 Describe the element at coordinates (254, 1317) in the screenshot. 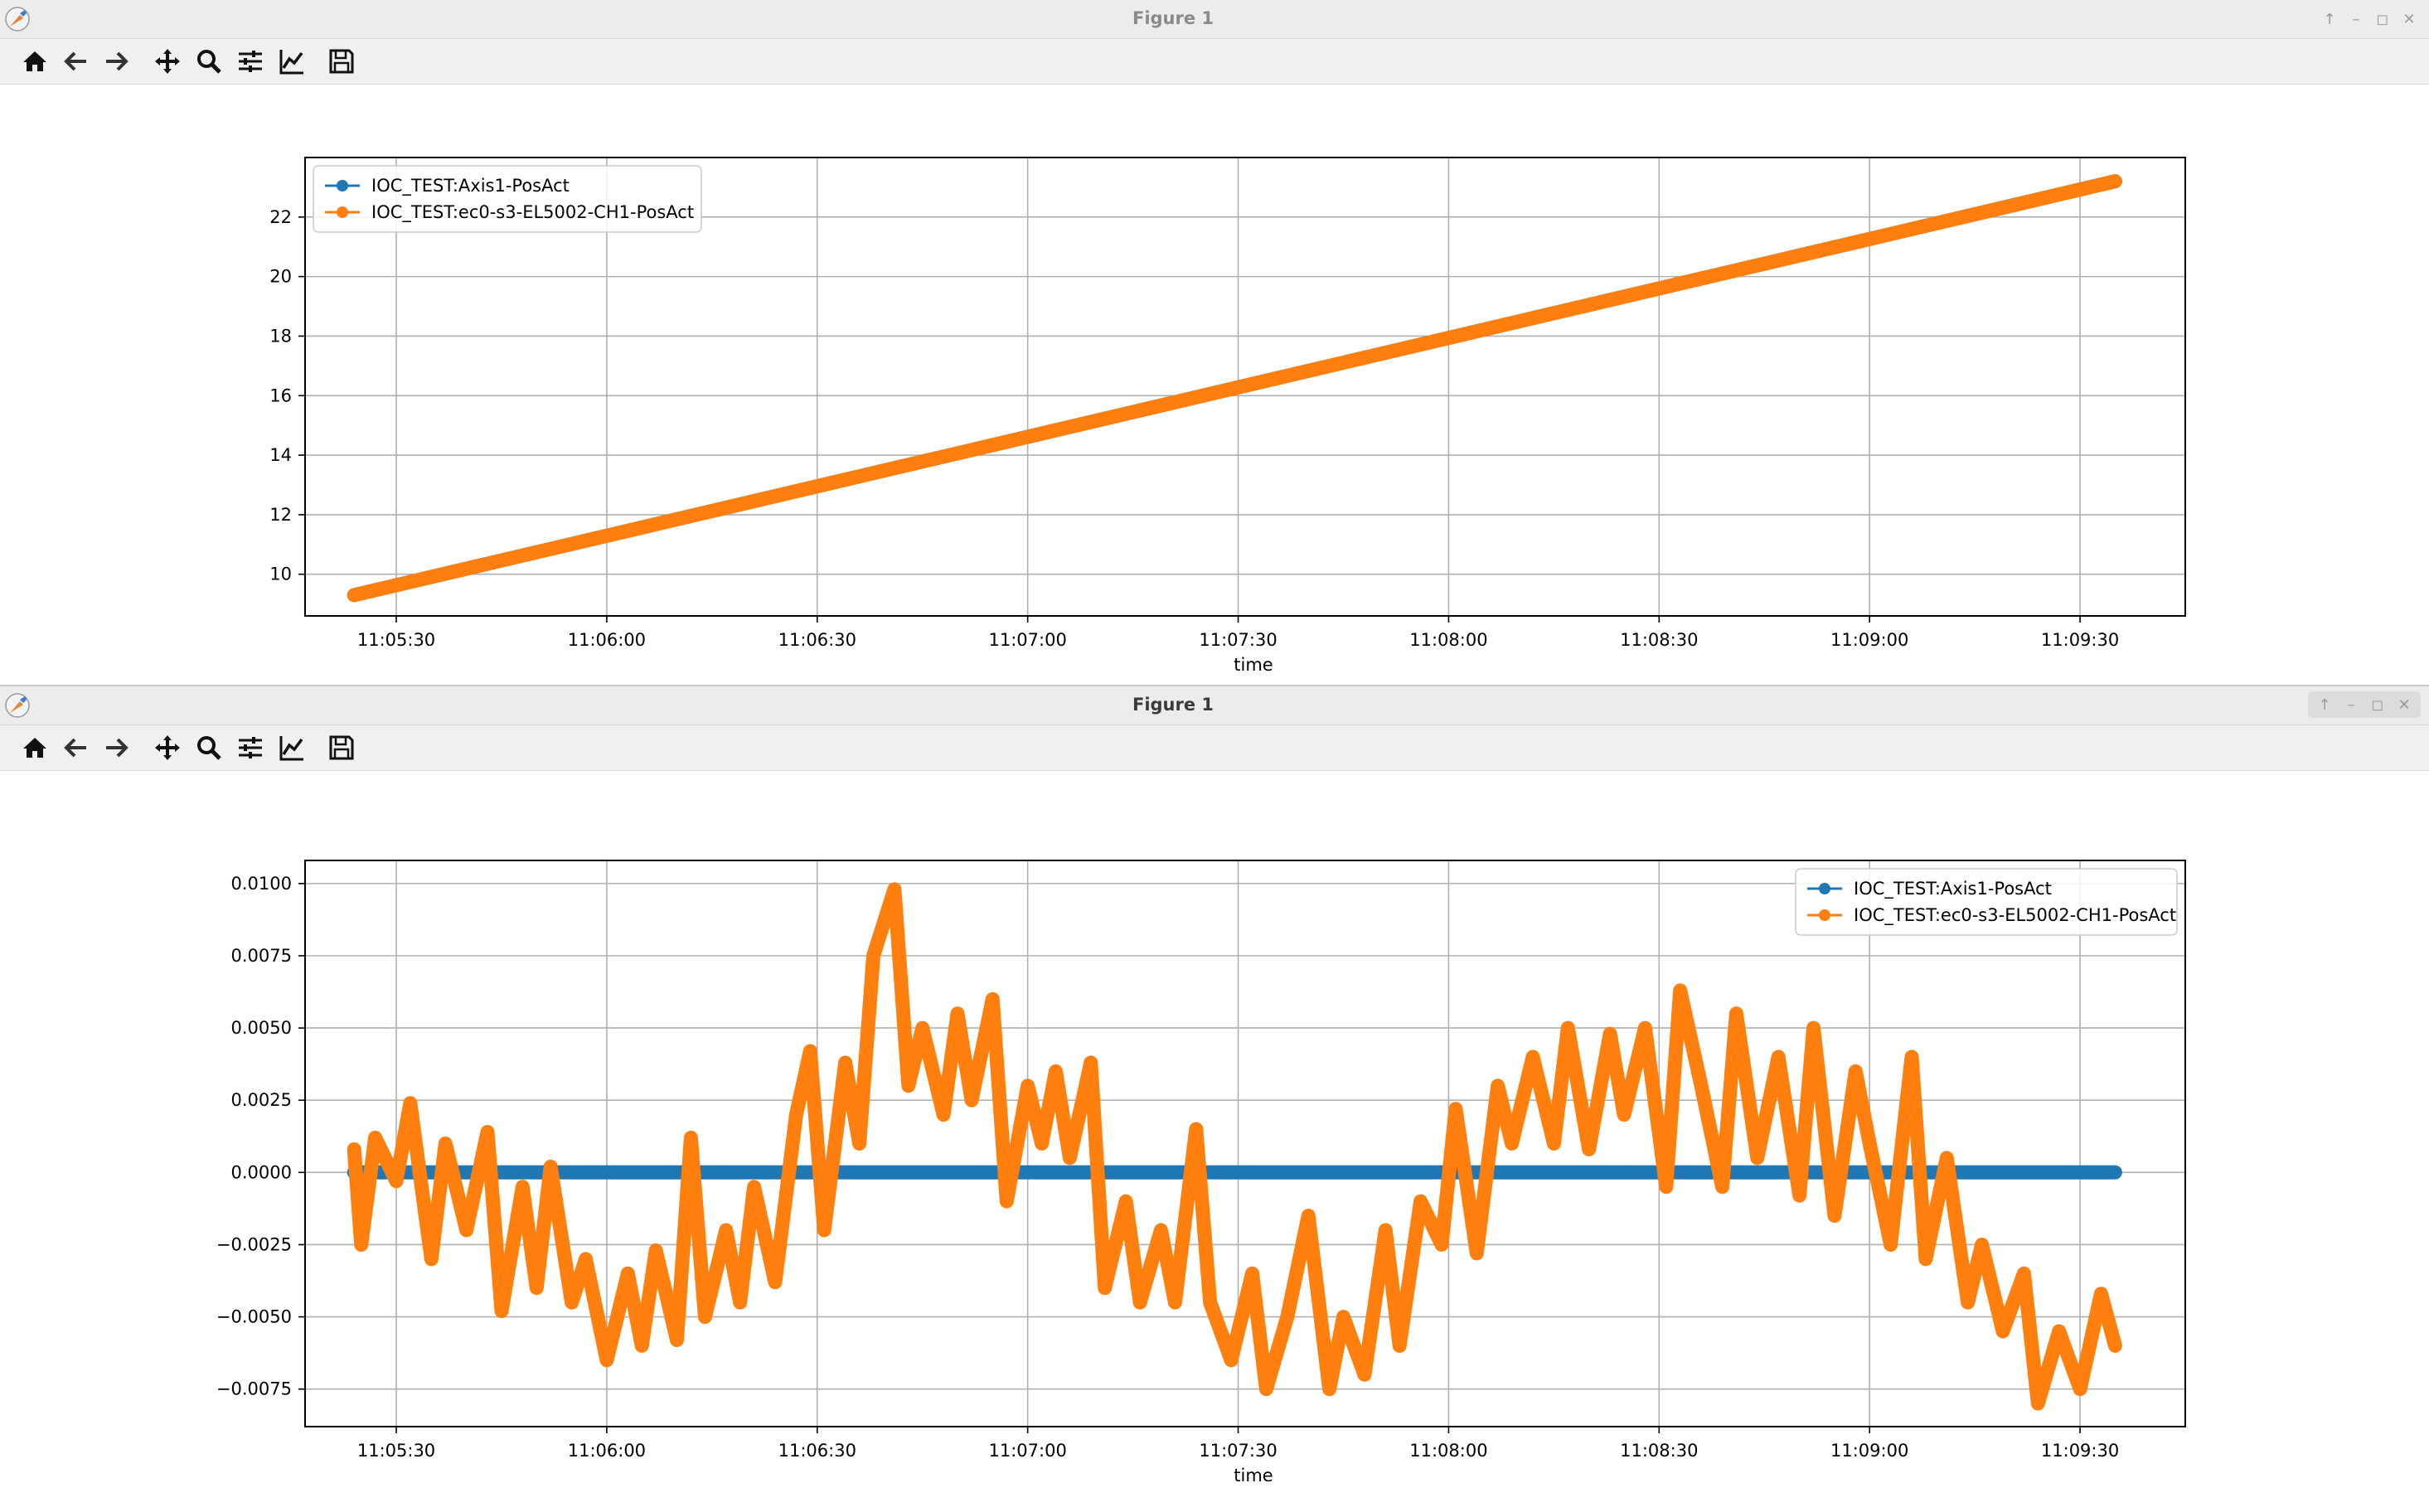

I see `y-tick-label: −0.0050` at that location.